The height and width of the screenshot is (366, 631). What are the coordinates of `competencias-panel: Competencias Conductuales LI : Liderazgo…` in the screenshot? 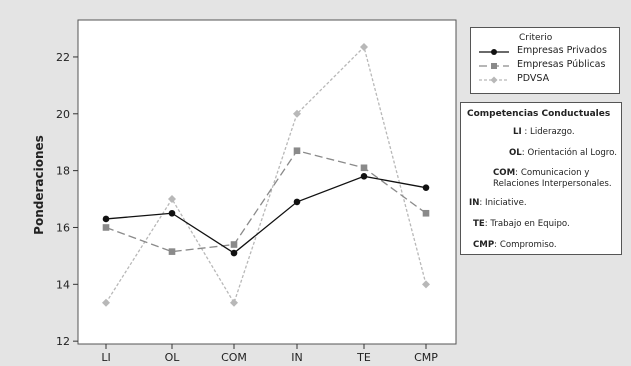 It's located at (541, 178).